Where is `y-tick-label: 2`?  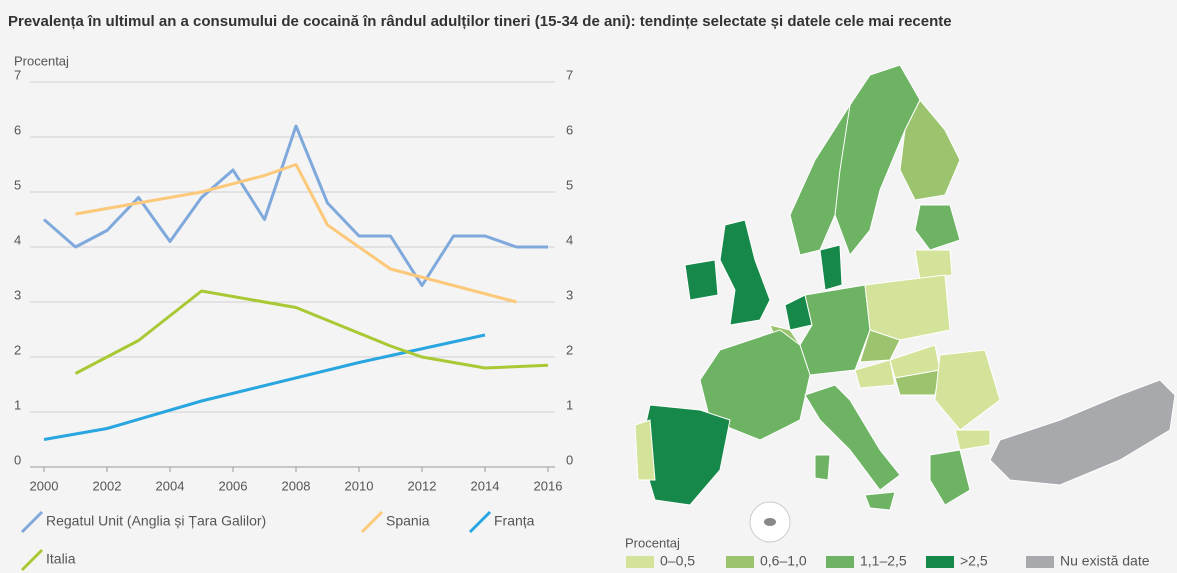
y-tick-label: 2 is located at coordinates (17, 349).